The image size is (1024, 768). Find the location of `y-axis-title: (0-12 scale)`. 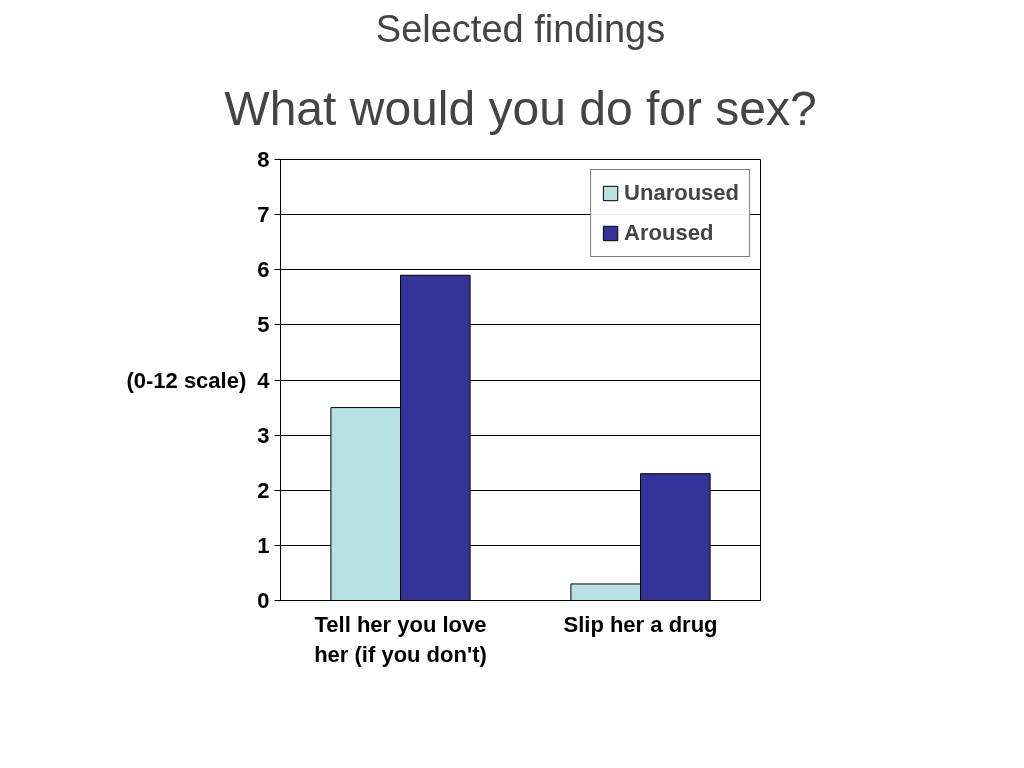

y-axis-title: (0-12 scale) is located at coordinates (186, 380).